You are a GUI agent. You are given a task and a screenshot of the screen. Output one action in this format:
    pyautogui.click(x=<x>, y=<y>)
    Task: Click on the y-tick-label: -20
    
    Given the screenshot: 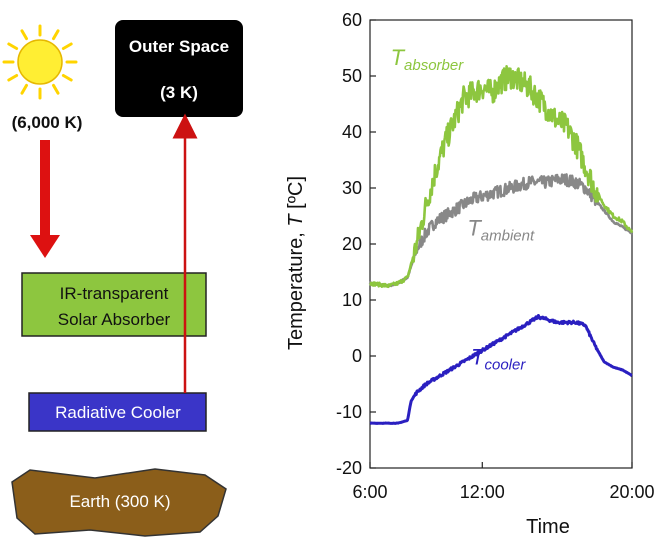 What is the action you would take?
    pyautogui.click(x=349, y=468)
    